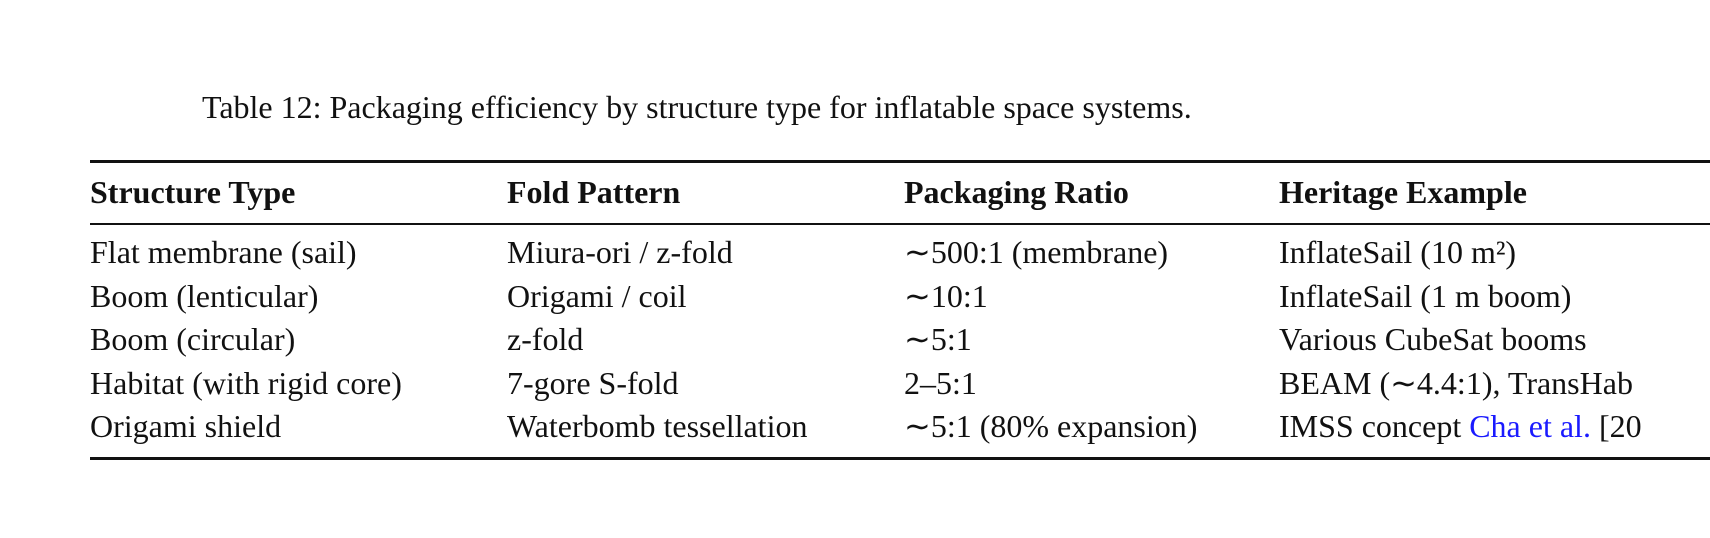  I want to click on mid-rule, so click(900, 224).